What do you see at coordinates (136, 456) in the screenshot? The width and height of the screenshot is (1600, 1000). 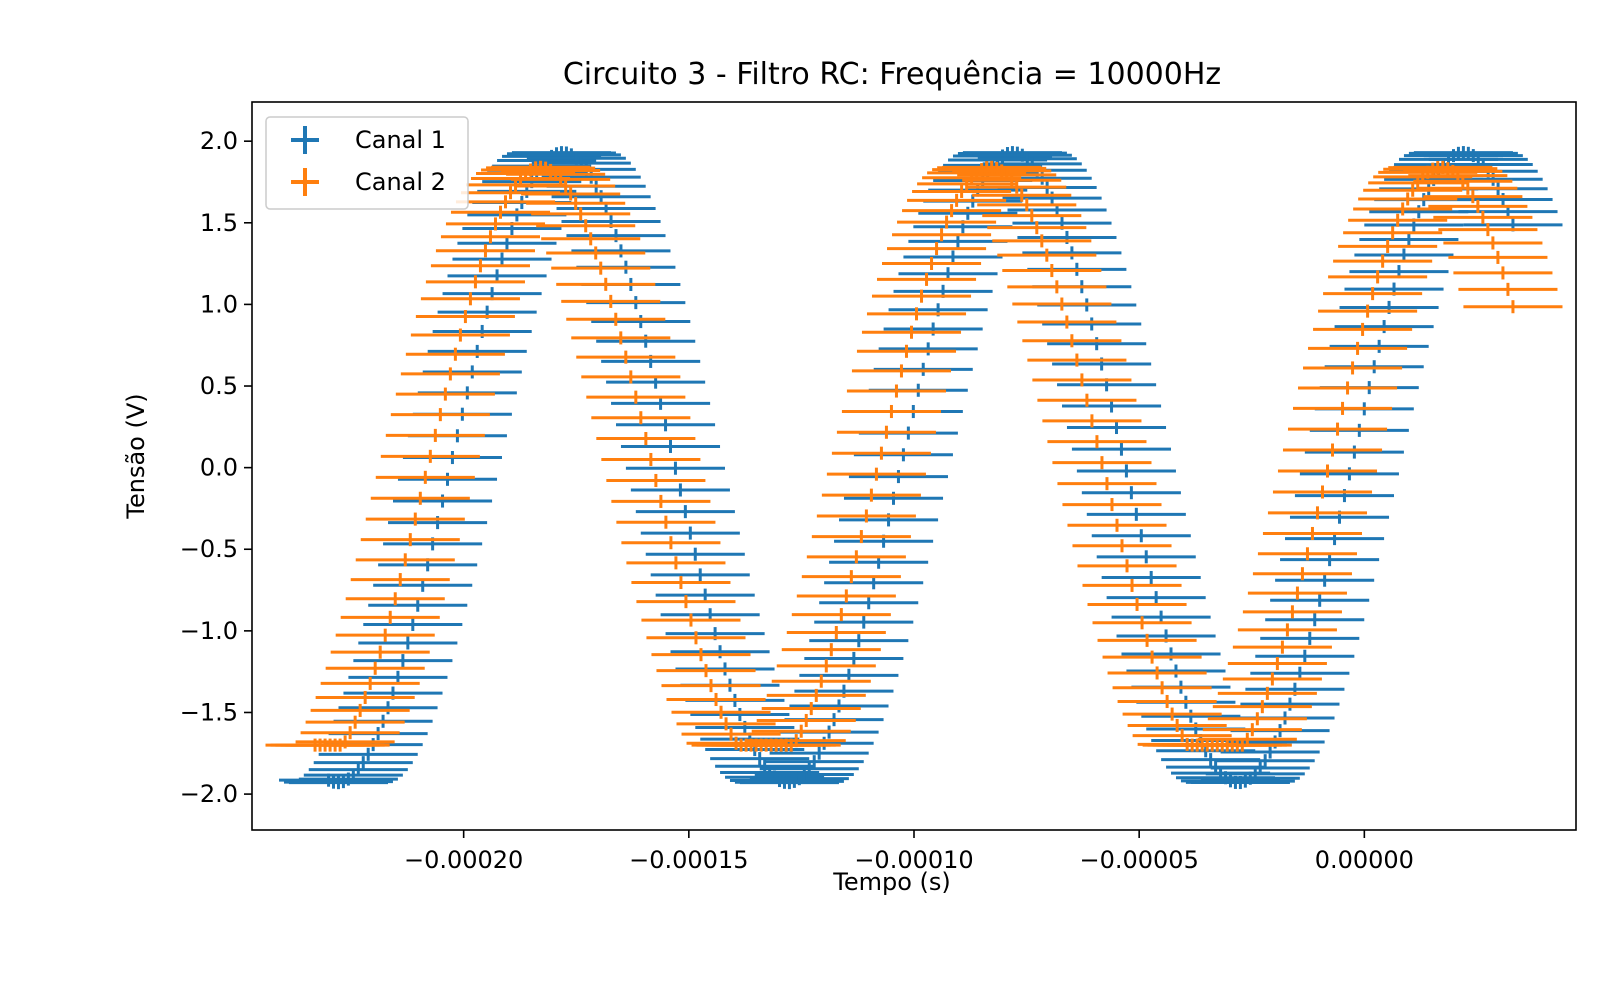 I see `y-axis-label: Tensão (V)` at bounding box center [136, 456].